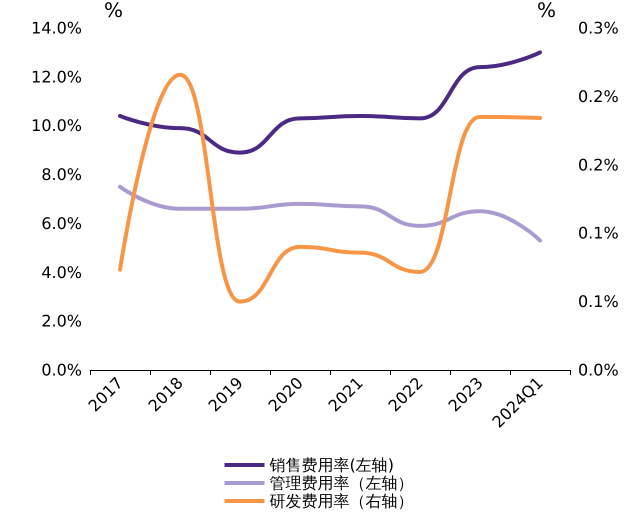 This screenshot has width=638, height=514. What do you see at coordinates (61, 174) in the screenshot?
I see `y-tick-label: 8.0%` at bounding box center [61, 174].